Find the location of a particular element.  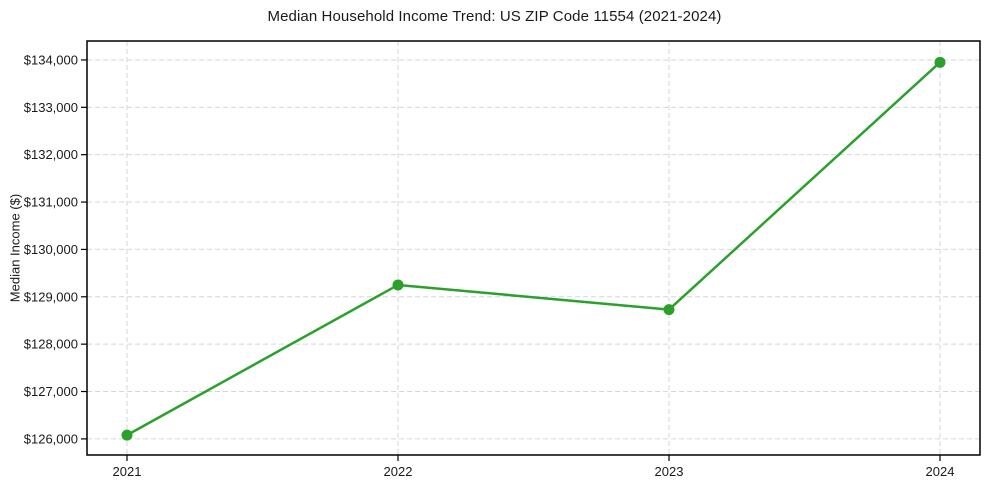

x-tick-label: 2024 is located at coordinates (940, 471).